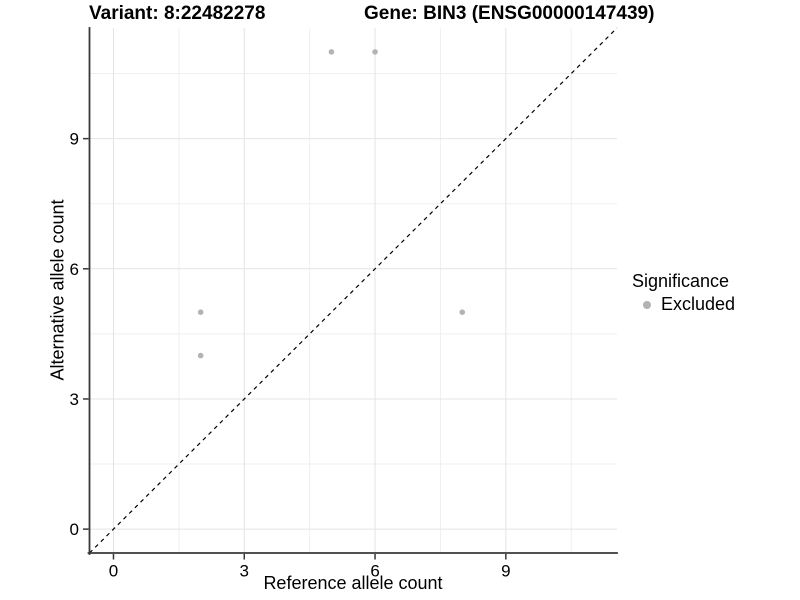 This screenshot has height=600, width=800. I want to click on legend-entry-label: Excluded, so click(698, 304).